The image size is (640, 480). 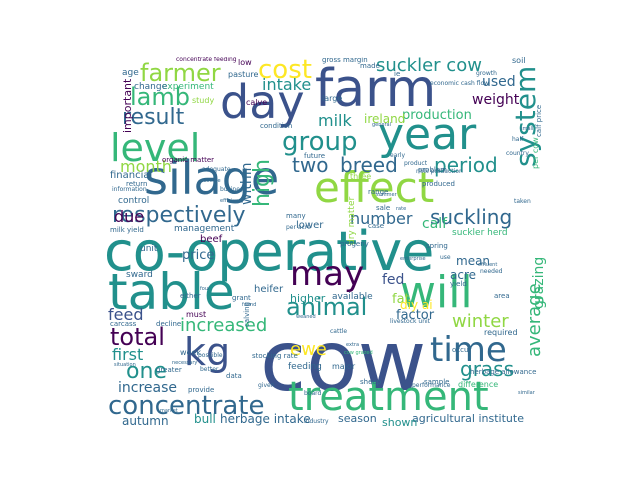 I want to click on word-group: group, so click(x=320, y=142).